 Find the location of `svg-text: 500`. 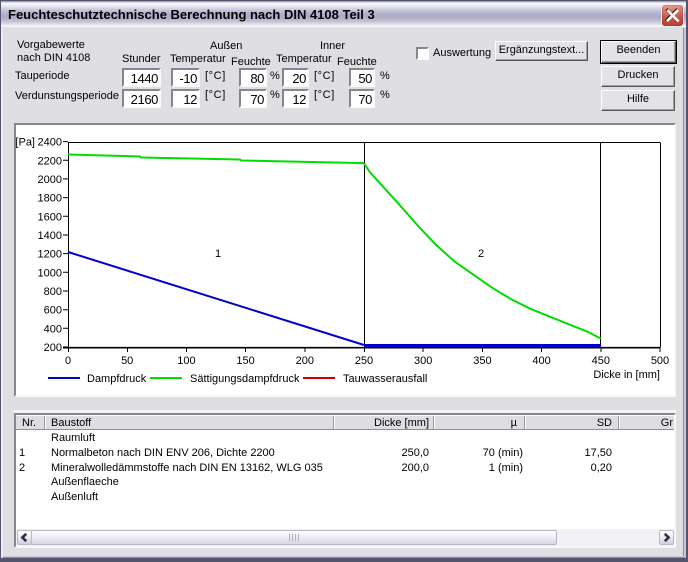

svg-text: 500 is located at coordinates (660, 361).